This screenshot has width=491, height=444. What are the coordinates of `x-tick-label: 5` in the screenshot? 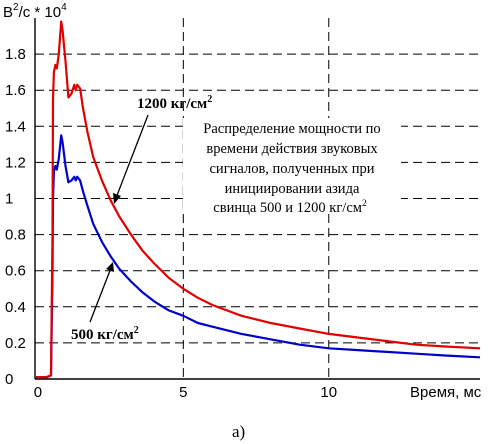 It's located at (183, 392).